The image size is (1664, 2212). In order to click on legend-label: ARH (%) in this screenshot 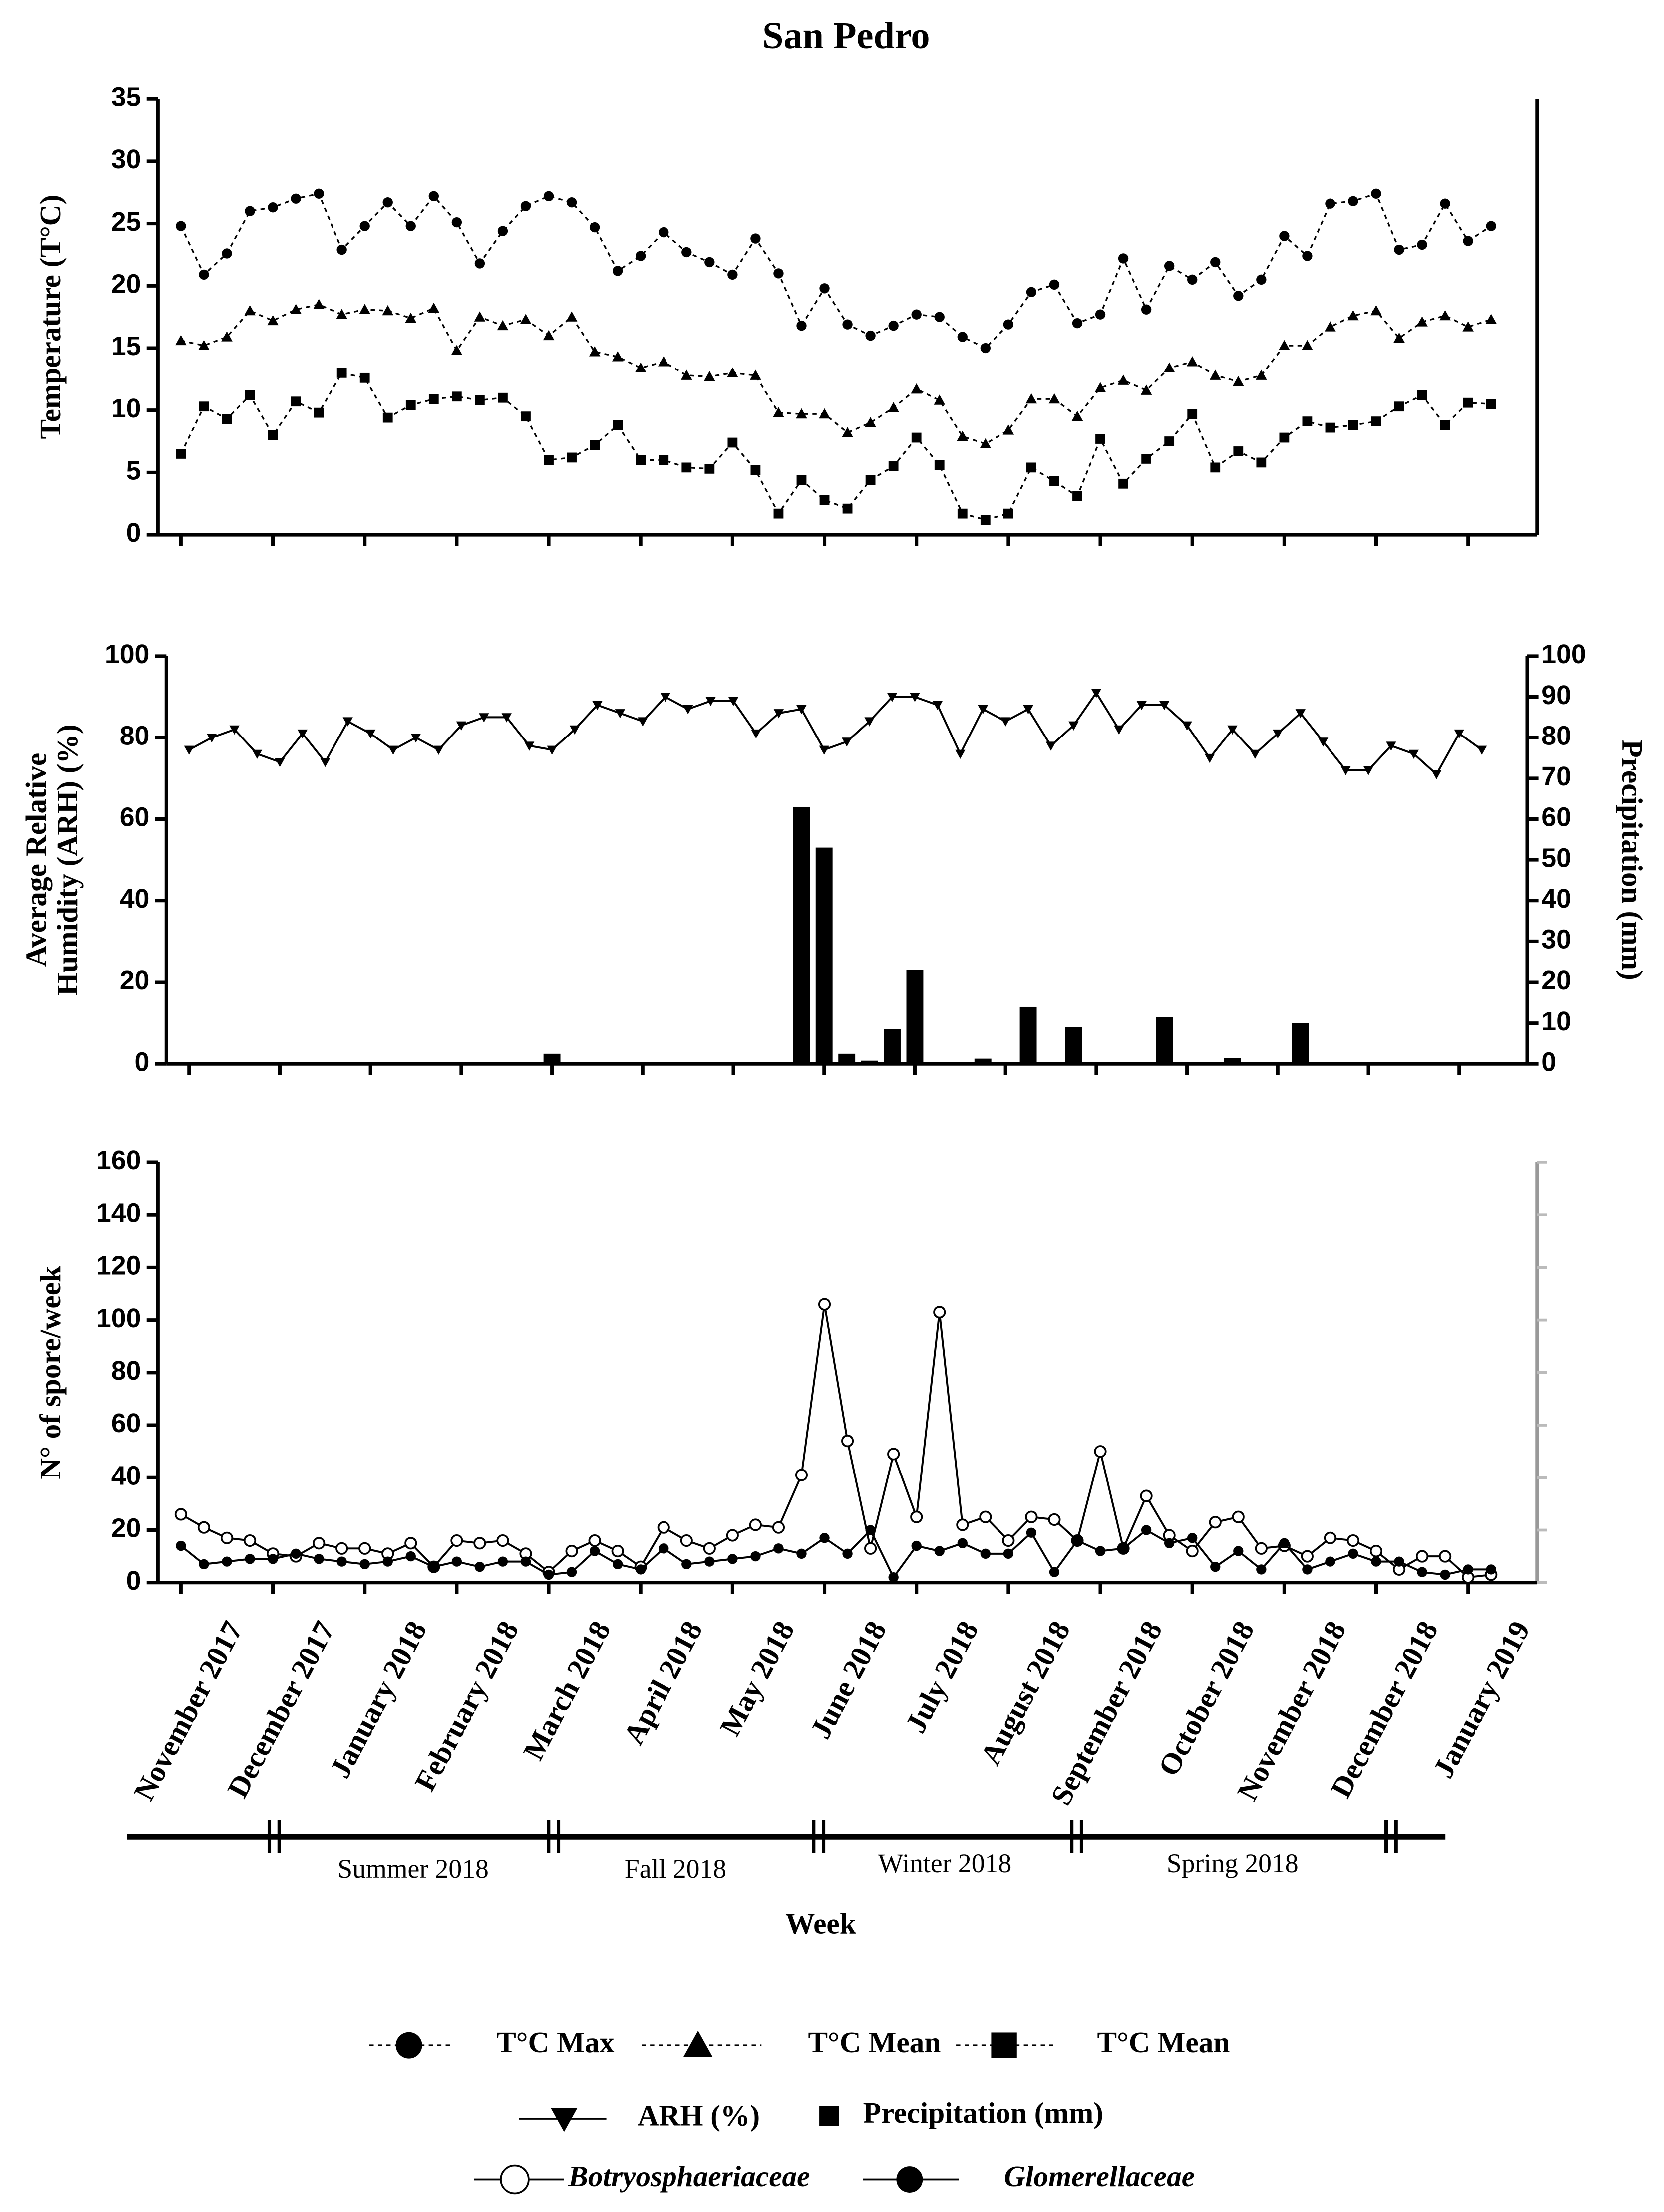, I will do `click(699, 2115)`.